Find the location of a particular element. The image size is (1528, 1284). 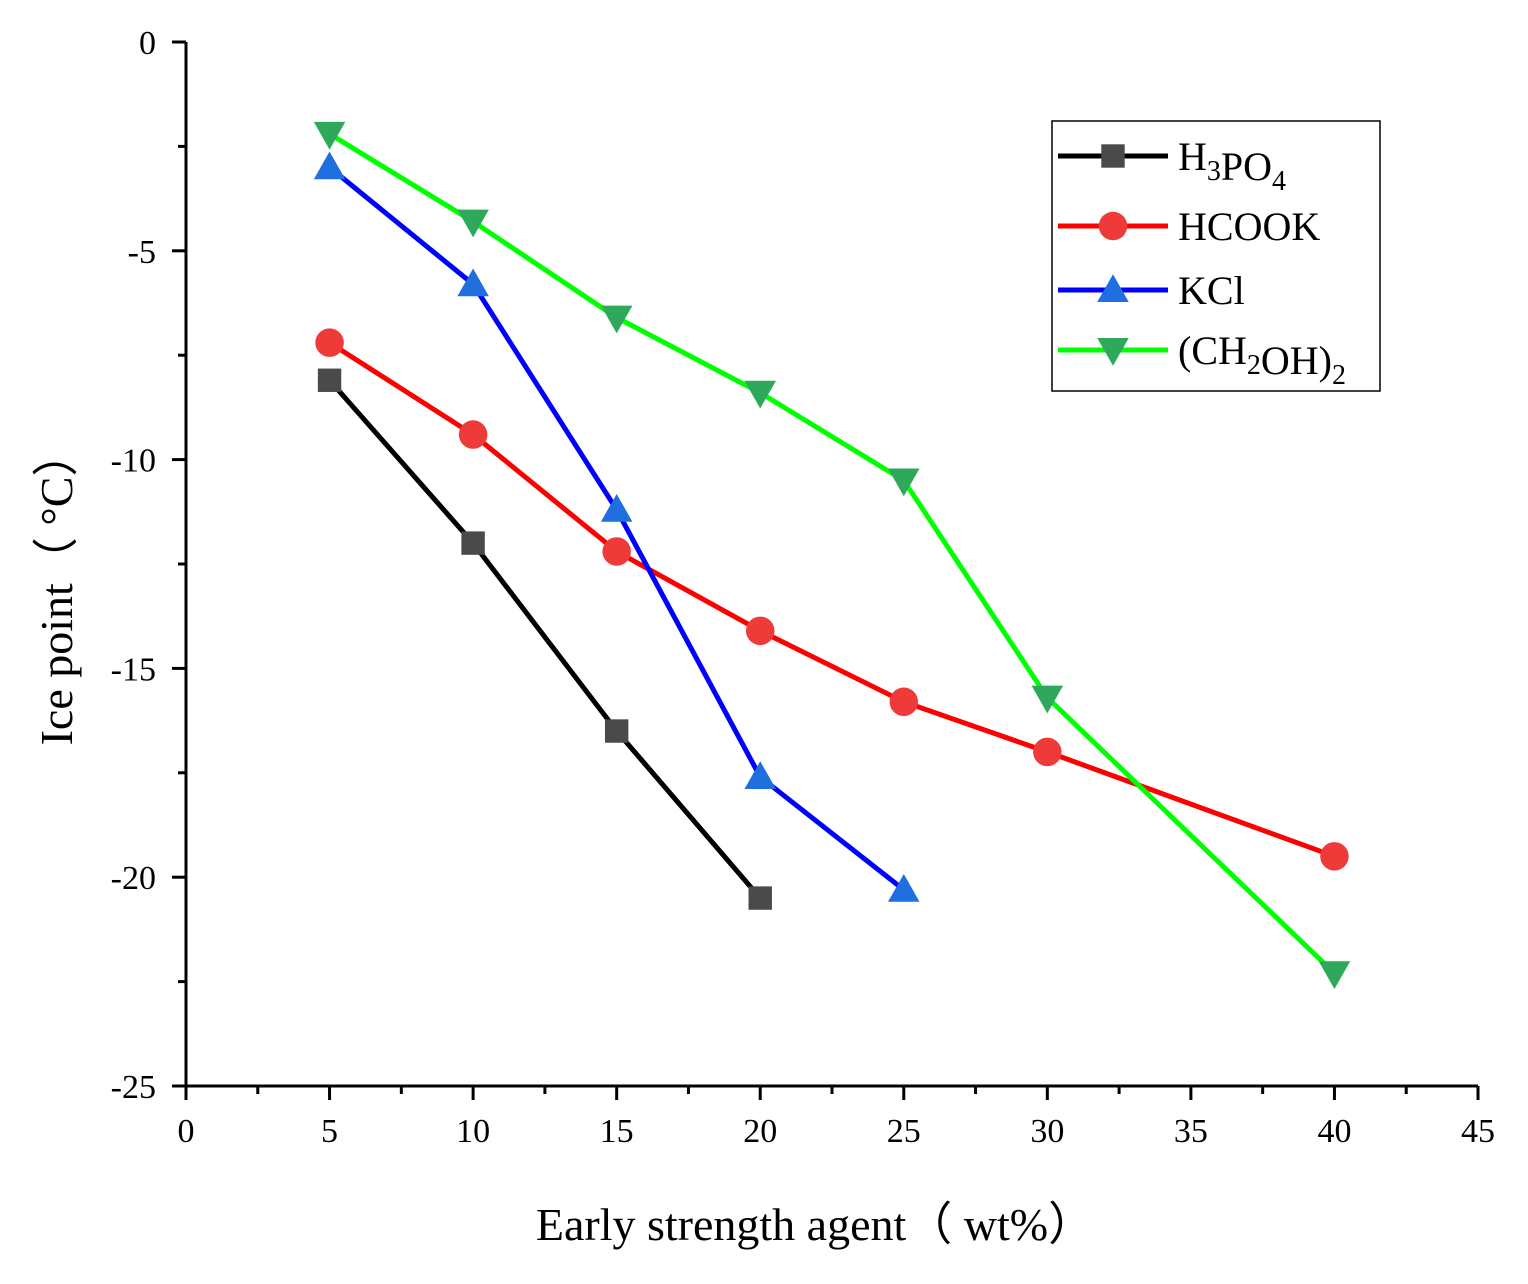

x-axis-title: Early strength agent（ wt%） is located at coordinates (815, 1224).